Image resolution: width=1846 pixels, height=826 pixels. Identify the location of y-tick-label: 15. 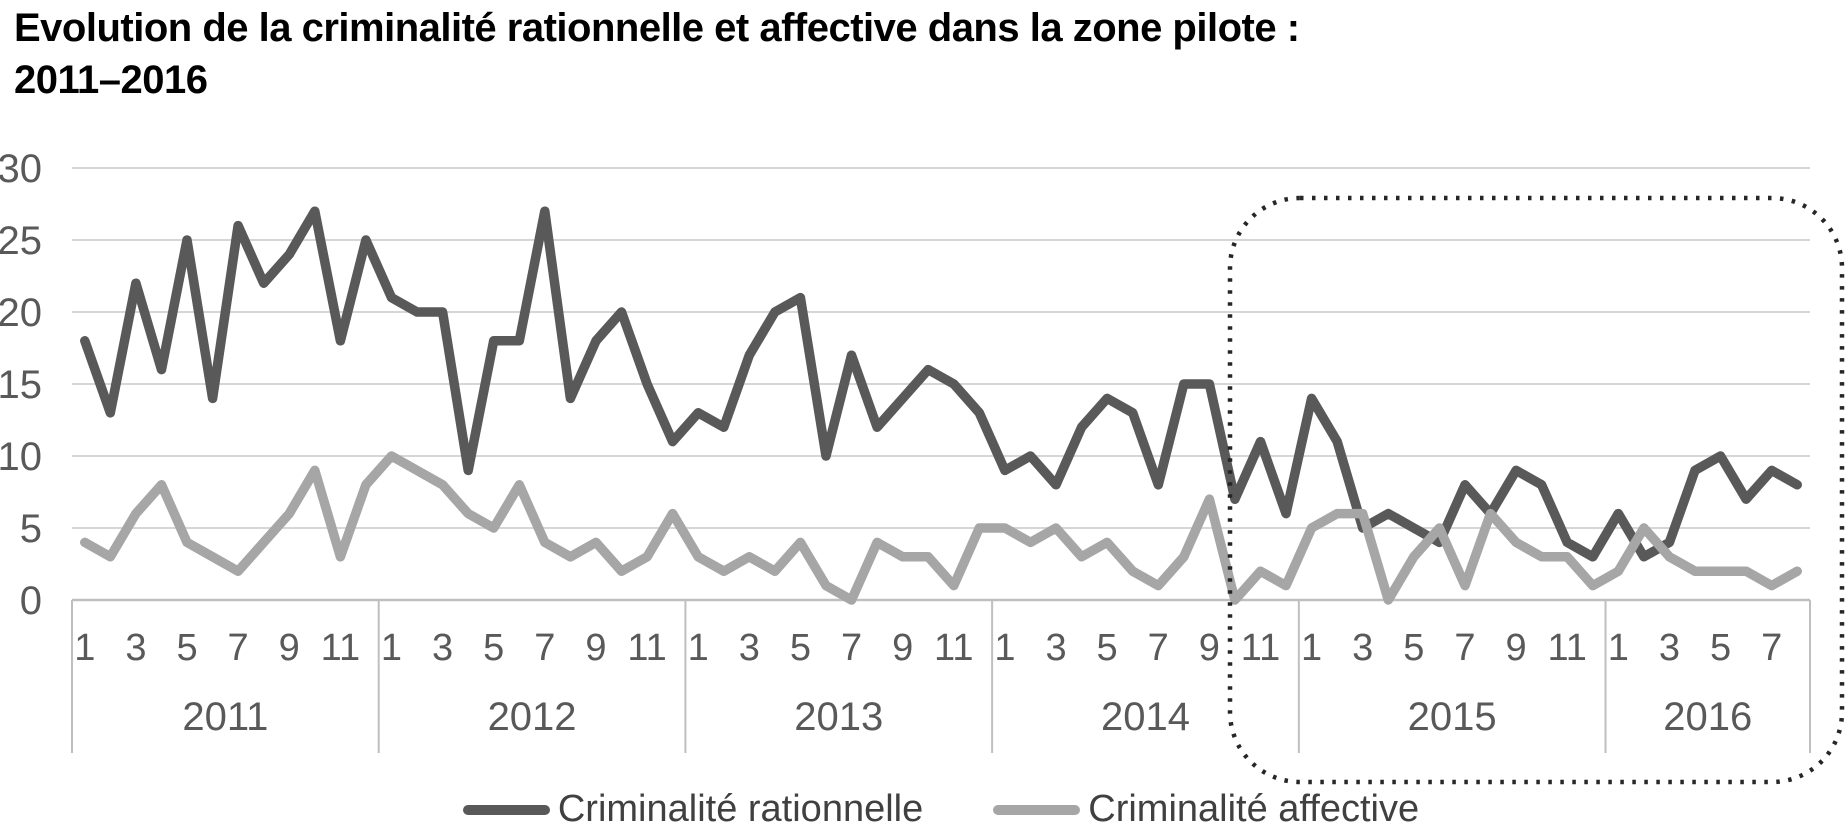
(21, 385).